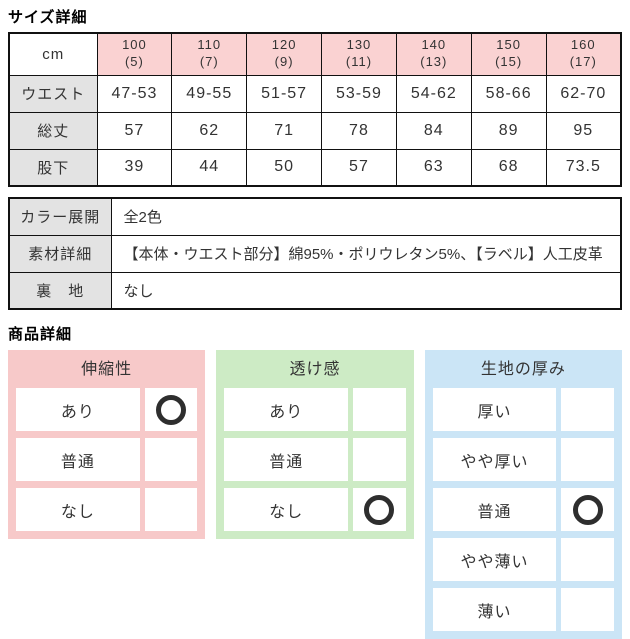  I want to click on size-col-header: 160 (17), so click(583, 54).